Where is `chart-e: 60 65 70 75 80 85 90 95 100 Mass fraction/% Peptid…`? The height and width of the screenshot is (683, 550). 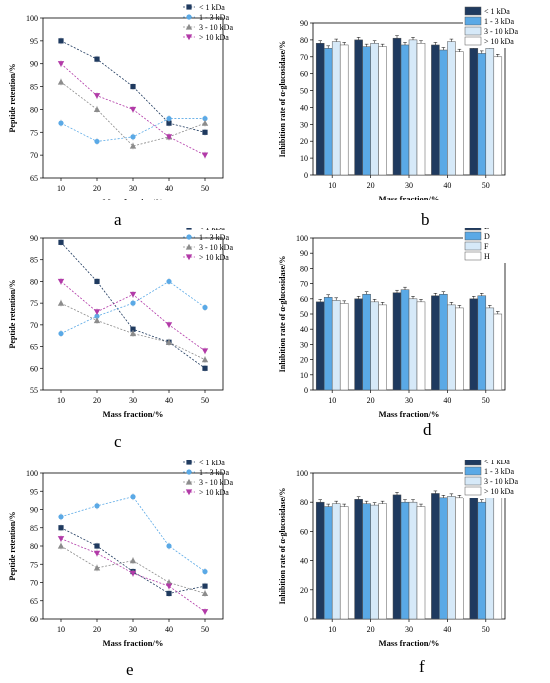
chart-e: 60 65 70 75 80 85 90 95 100 Mass fraction/% Peptid… is located at coordinates (120, 554).